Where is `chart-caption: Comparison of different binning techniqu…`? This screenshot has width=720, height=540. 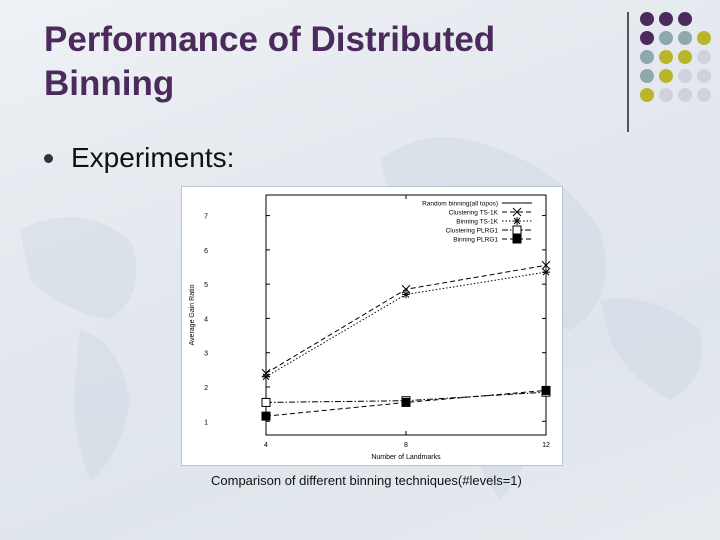
chart-caption: Comparison of different binning techniqu… is located at coordinates (366, 480).